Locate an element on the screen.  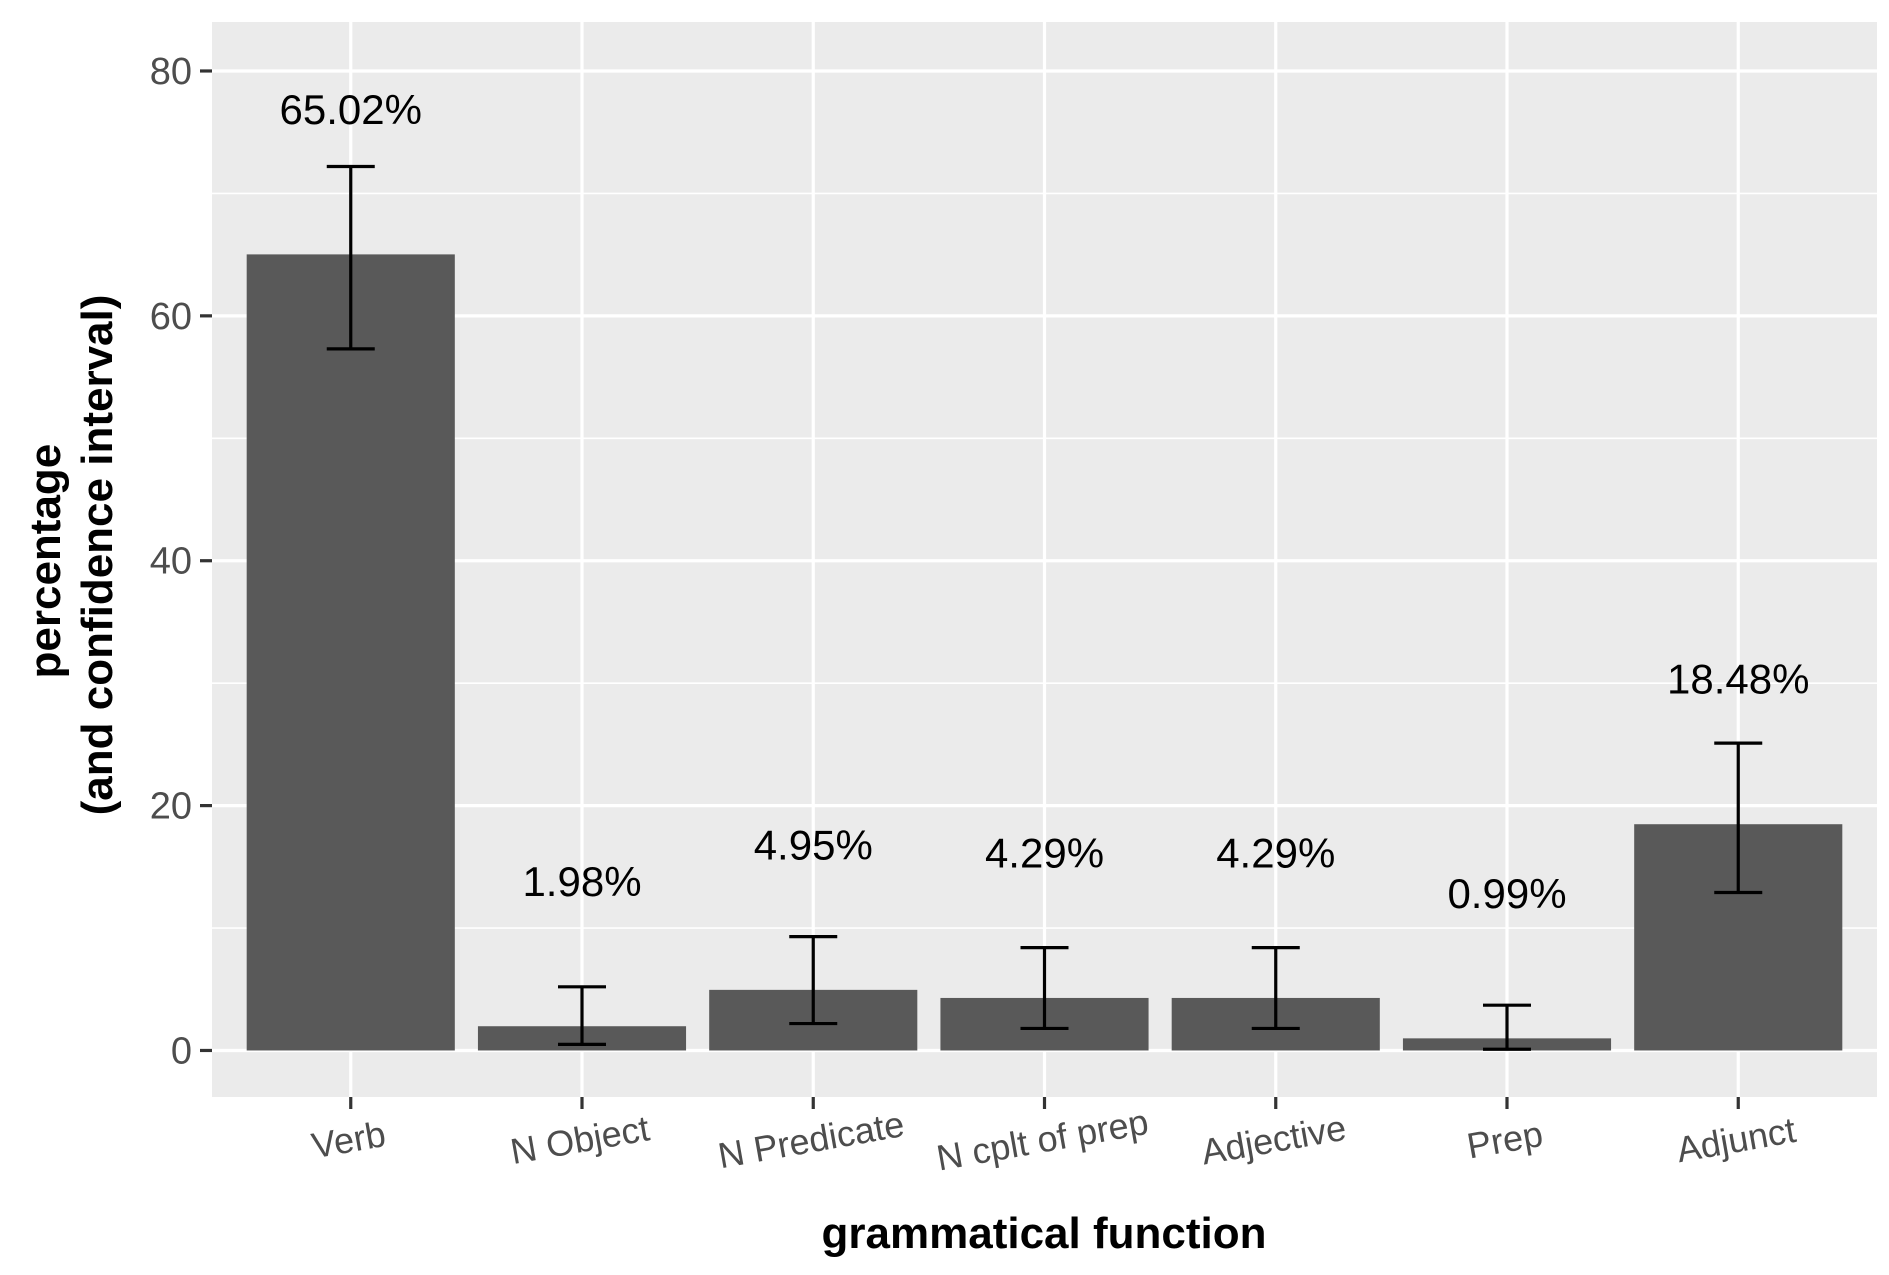
data-label: 1.98% is located at coordinates (581, 881).